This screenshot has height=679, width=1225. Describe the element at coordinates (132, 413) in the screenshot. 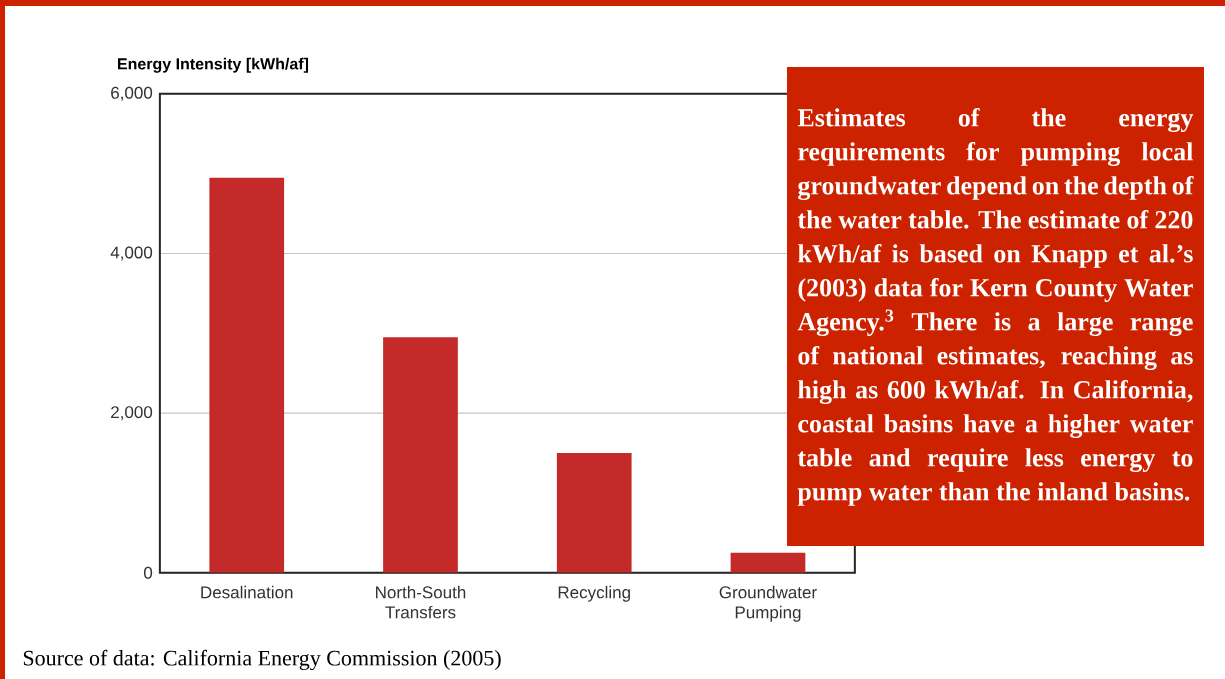

I see `y-tick-label: 2,000` at that location.